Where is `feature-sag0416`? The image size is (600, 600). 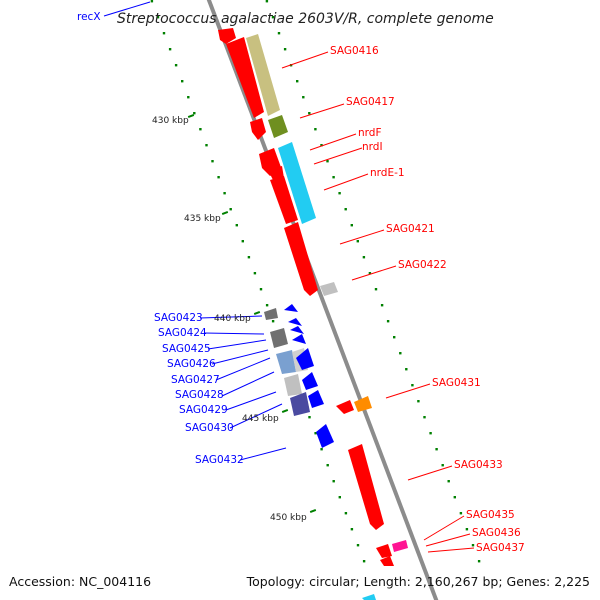
feature-sag0416 is located at coordinates (245, 77).